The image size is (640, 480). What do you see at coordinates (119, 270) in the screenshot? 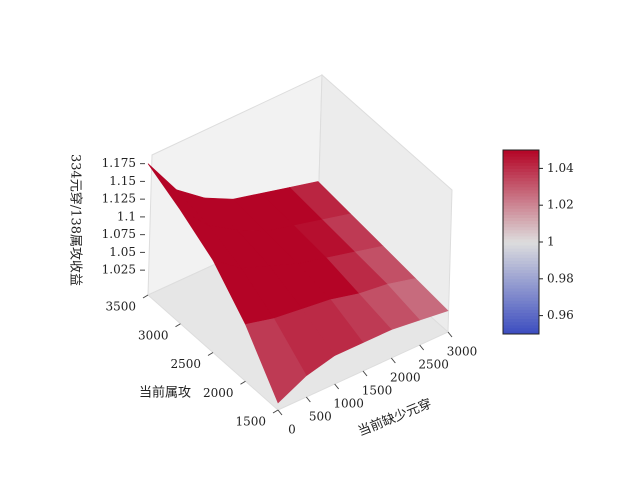
I see `z-tick-label: 1.025` at bounding box center [119, 270].